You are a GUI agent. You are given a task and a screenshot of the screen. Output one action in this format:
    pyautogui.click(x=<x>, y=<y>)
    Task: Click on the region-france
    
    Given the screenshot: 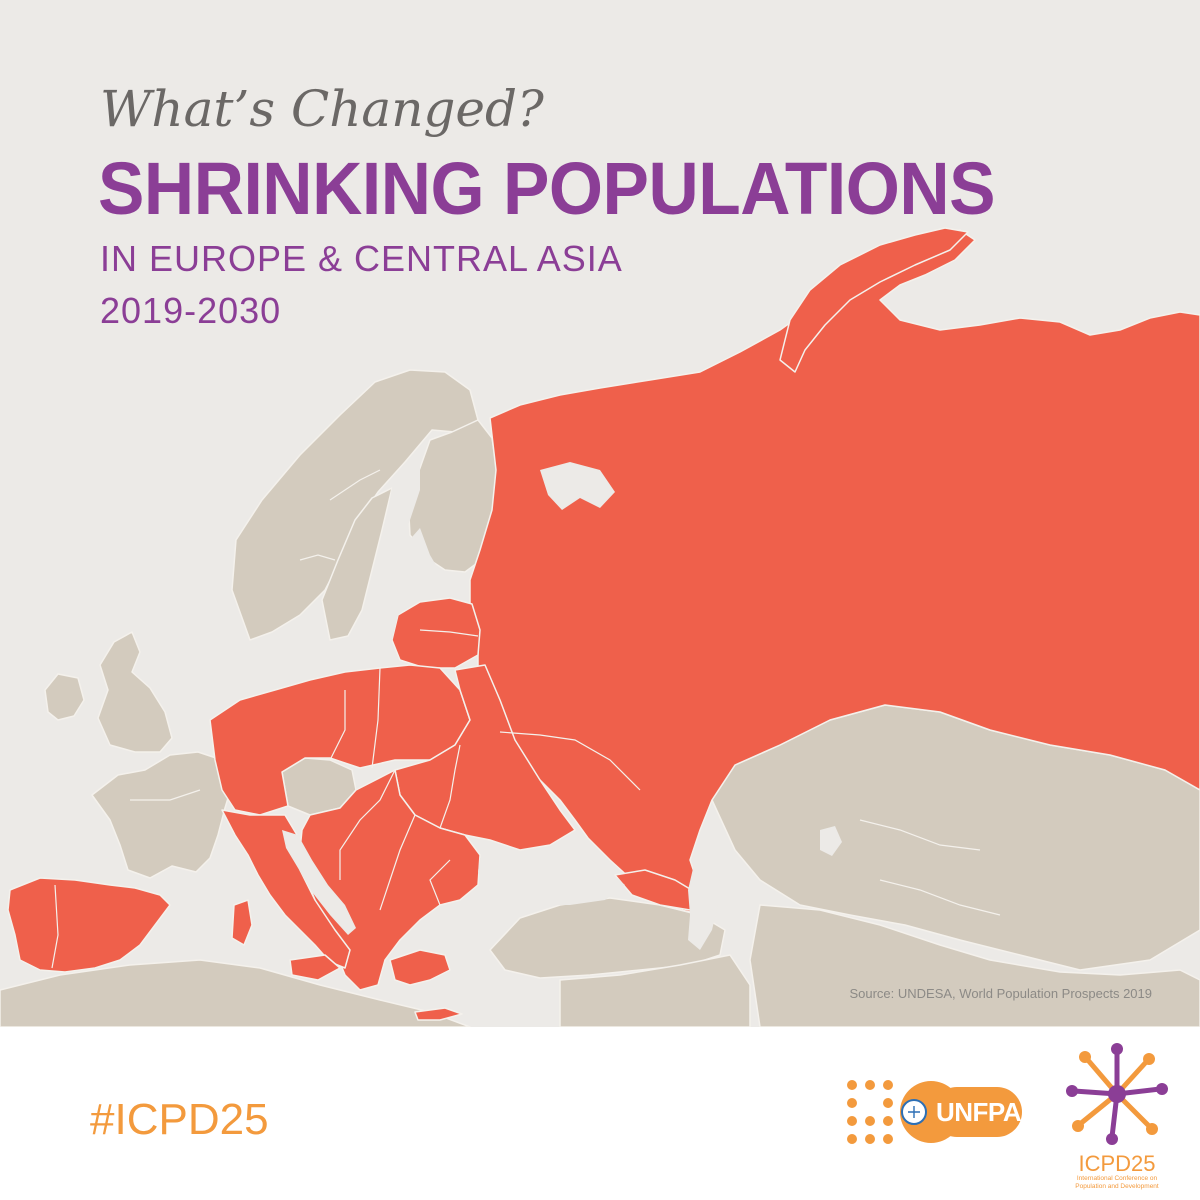 What is the action you would take?
    pyautogui.click(x=162, y=815)
    